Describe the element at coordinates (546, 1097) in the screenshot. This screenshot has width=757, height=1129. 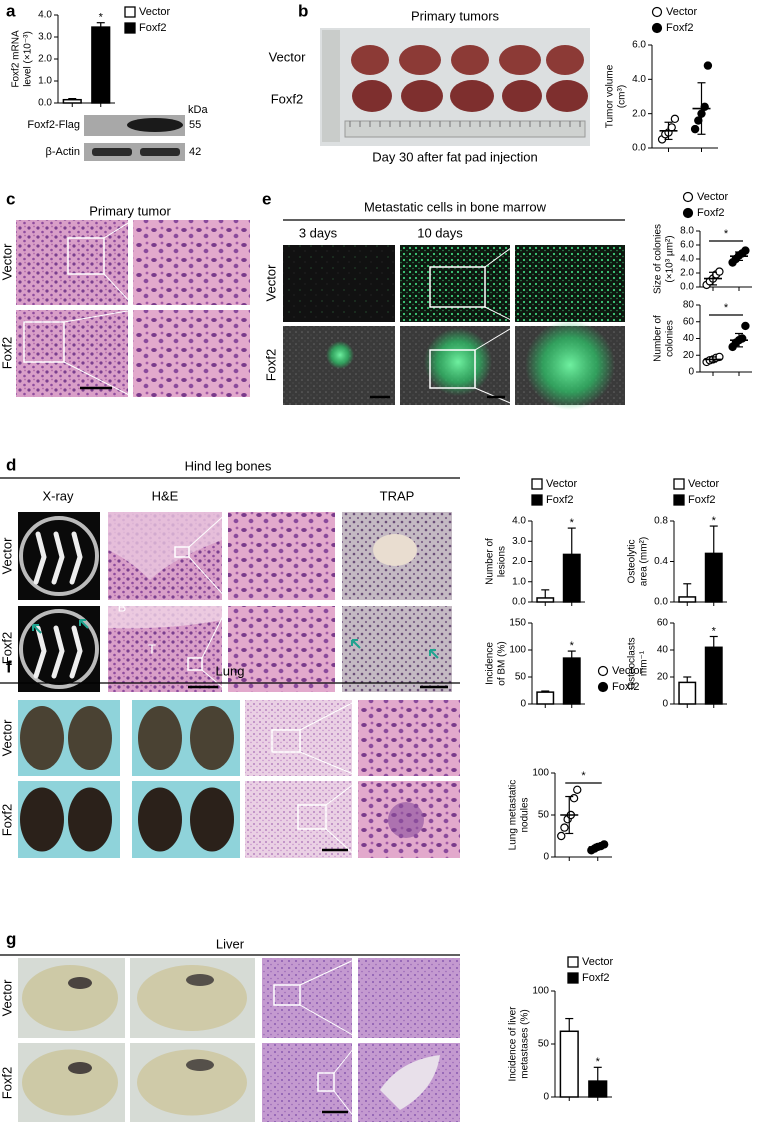
I see `y-tick-label: 0` at that location.